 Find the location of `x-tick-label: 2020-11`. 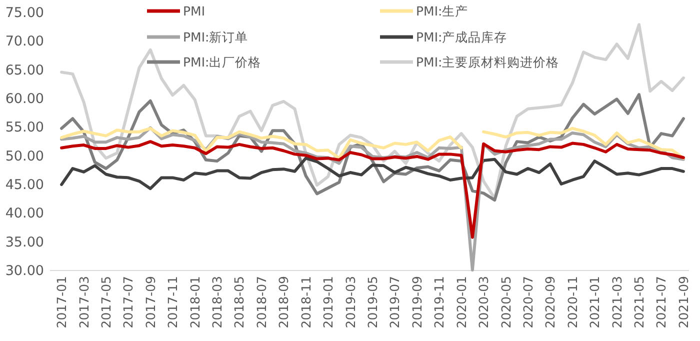

x-tick-label: 2020-11 is located at coordinates (572, 302).